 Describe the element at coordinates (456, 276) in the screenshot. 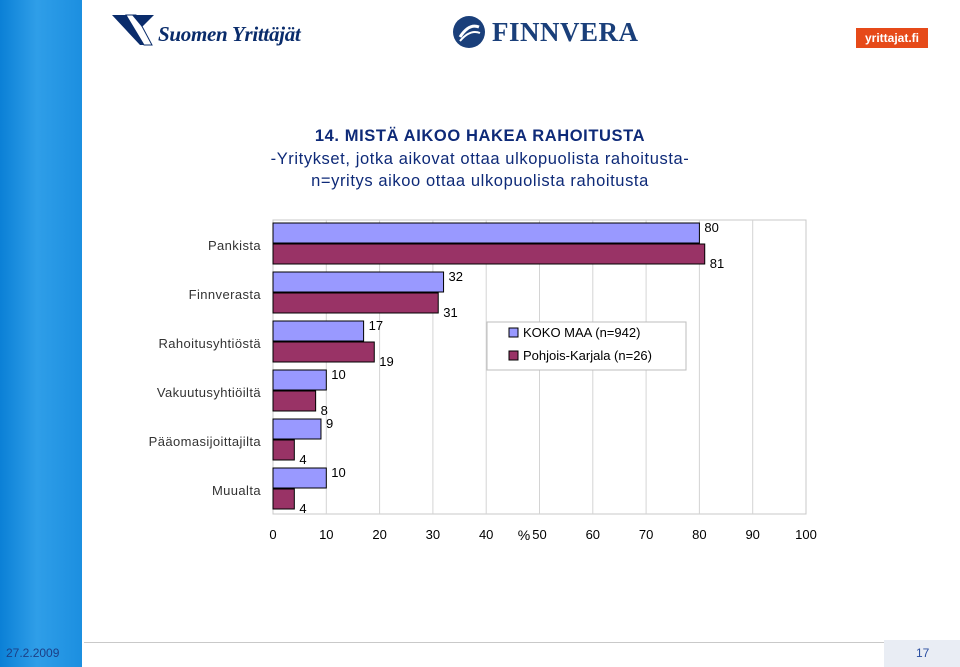

I see `data-label: 32` at that location.